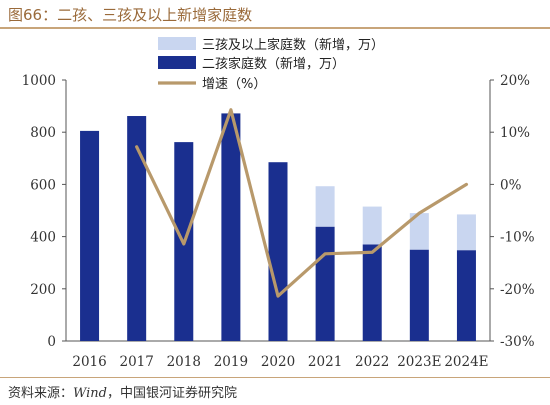 The image size is (550, 405). I want to click on x-tick-label-2016: 2016, so click(89, 362).